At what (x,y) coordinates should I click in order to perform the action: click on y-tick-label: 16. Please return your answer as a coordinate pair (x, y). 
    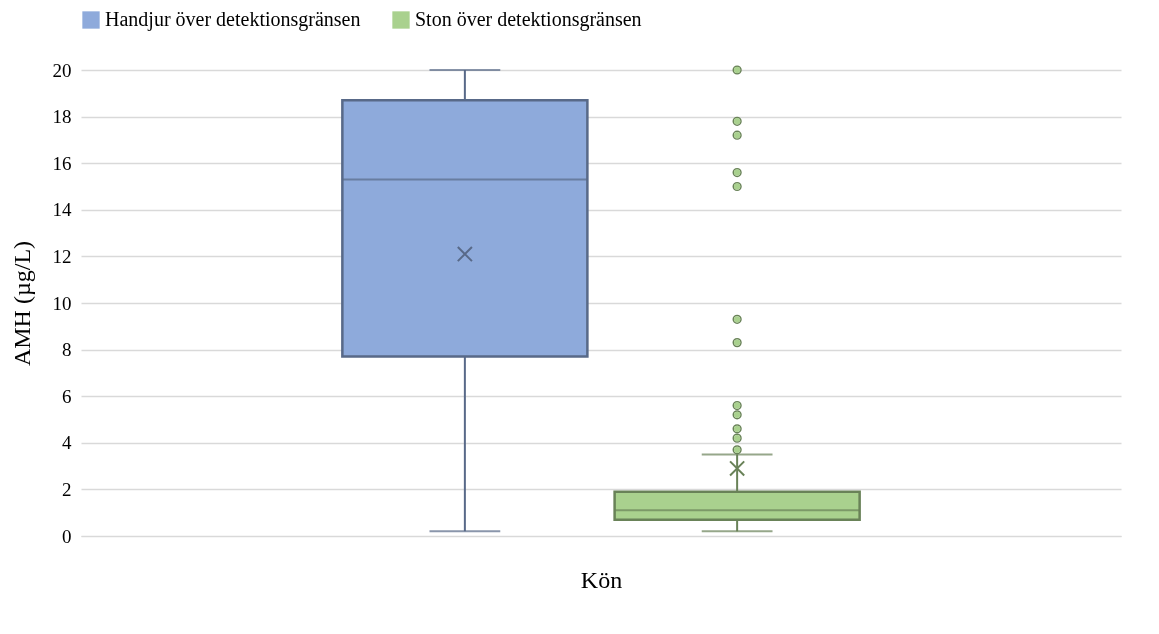
    Looking at the image, I should click on (62, 163).